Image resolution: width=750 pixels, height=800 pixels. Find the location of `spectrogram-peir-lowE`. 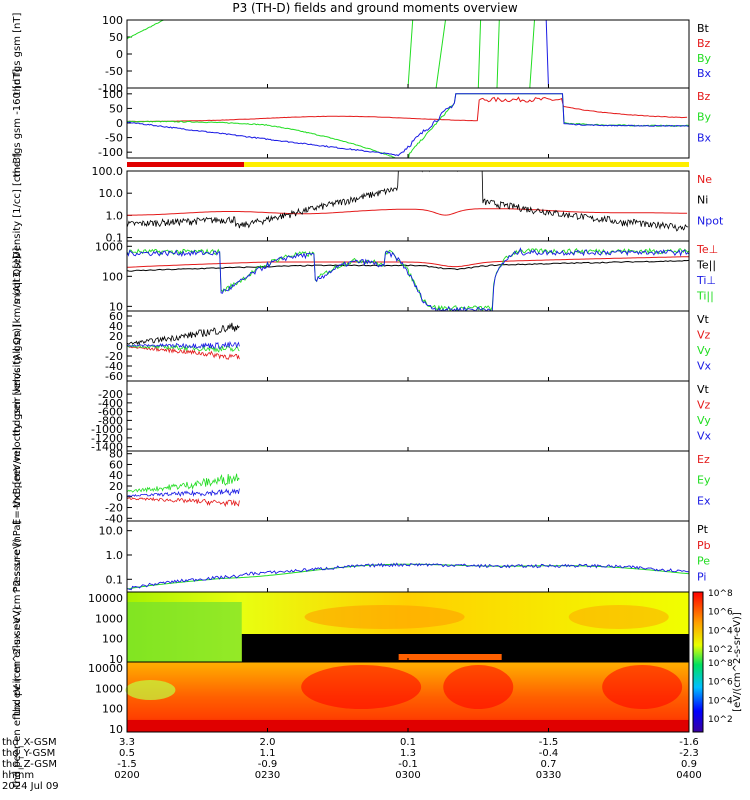

spectrogram-peir-lowE is located at coordinates (184, 632).